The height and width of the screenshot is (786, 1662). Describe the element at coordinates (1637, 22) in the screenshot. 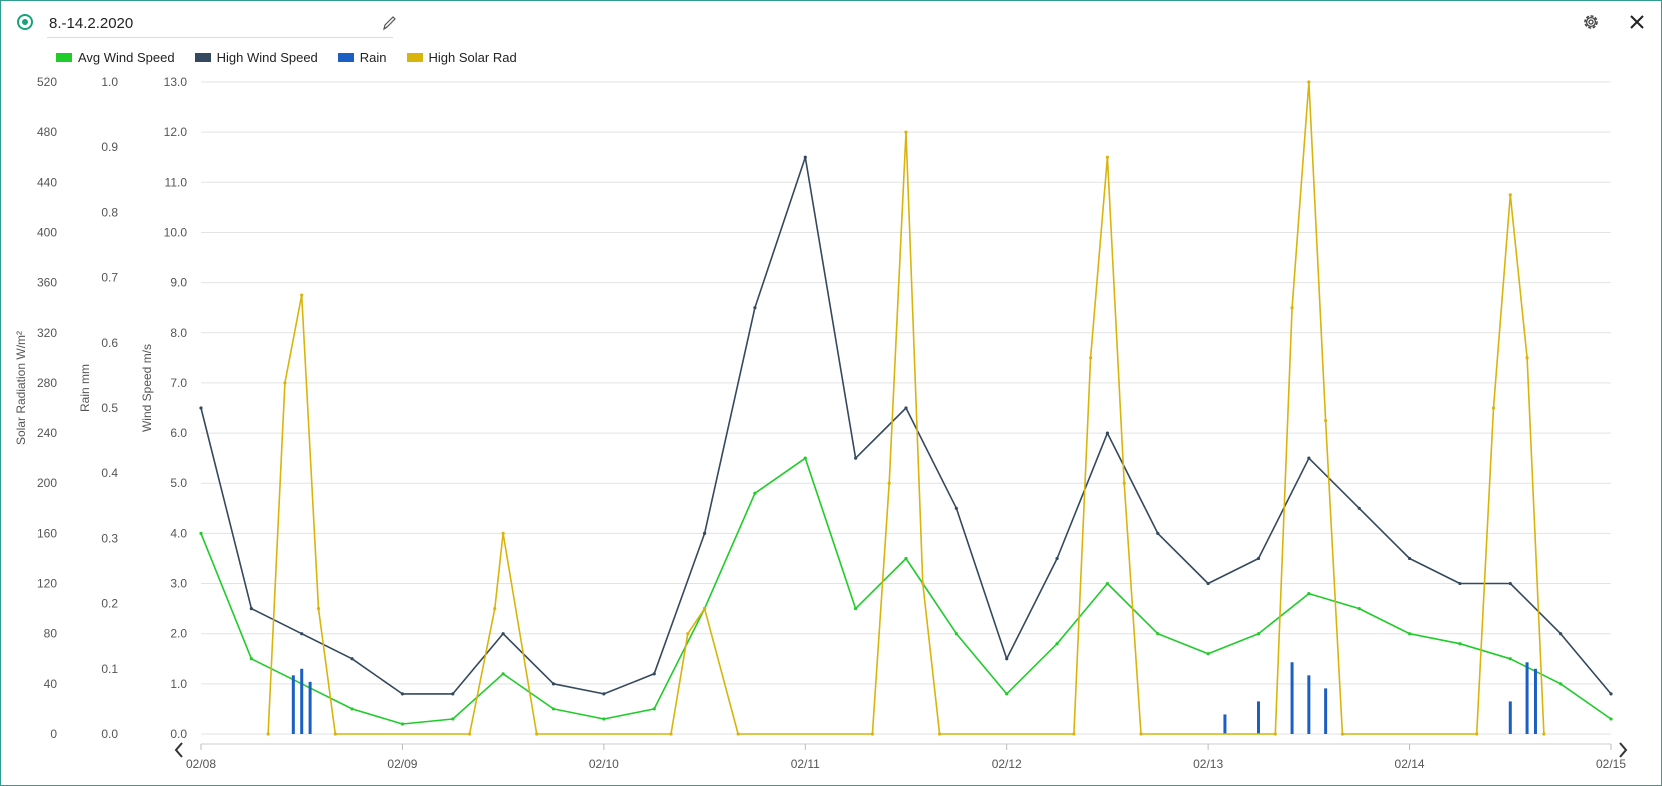

I see `close-icon` at that location.